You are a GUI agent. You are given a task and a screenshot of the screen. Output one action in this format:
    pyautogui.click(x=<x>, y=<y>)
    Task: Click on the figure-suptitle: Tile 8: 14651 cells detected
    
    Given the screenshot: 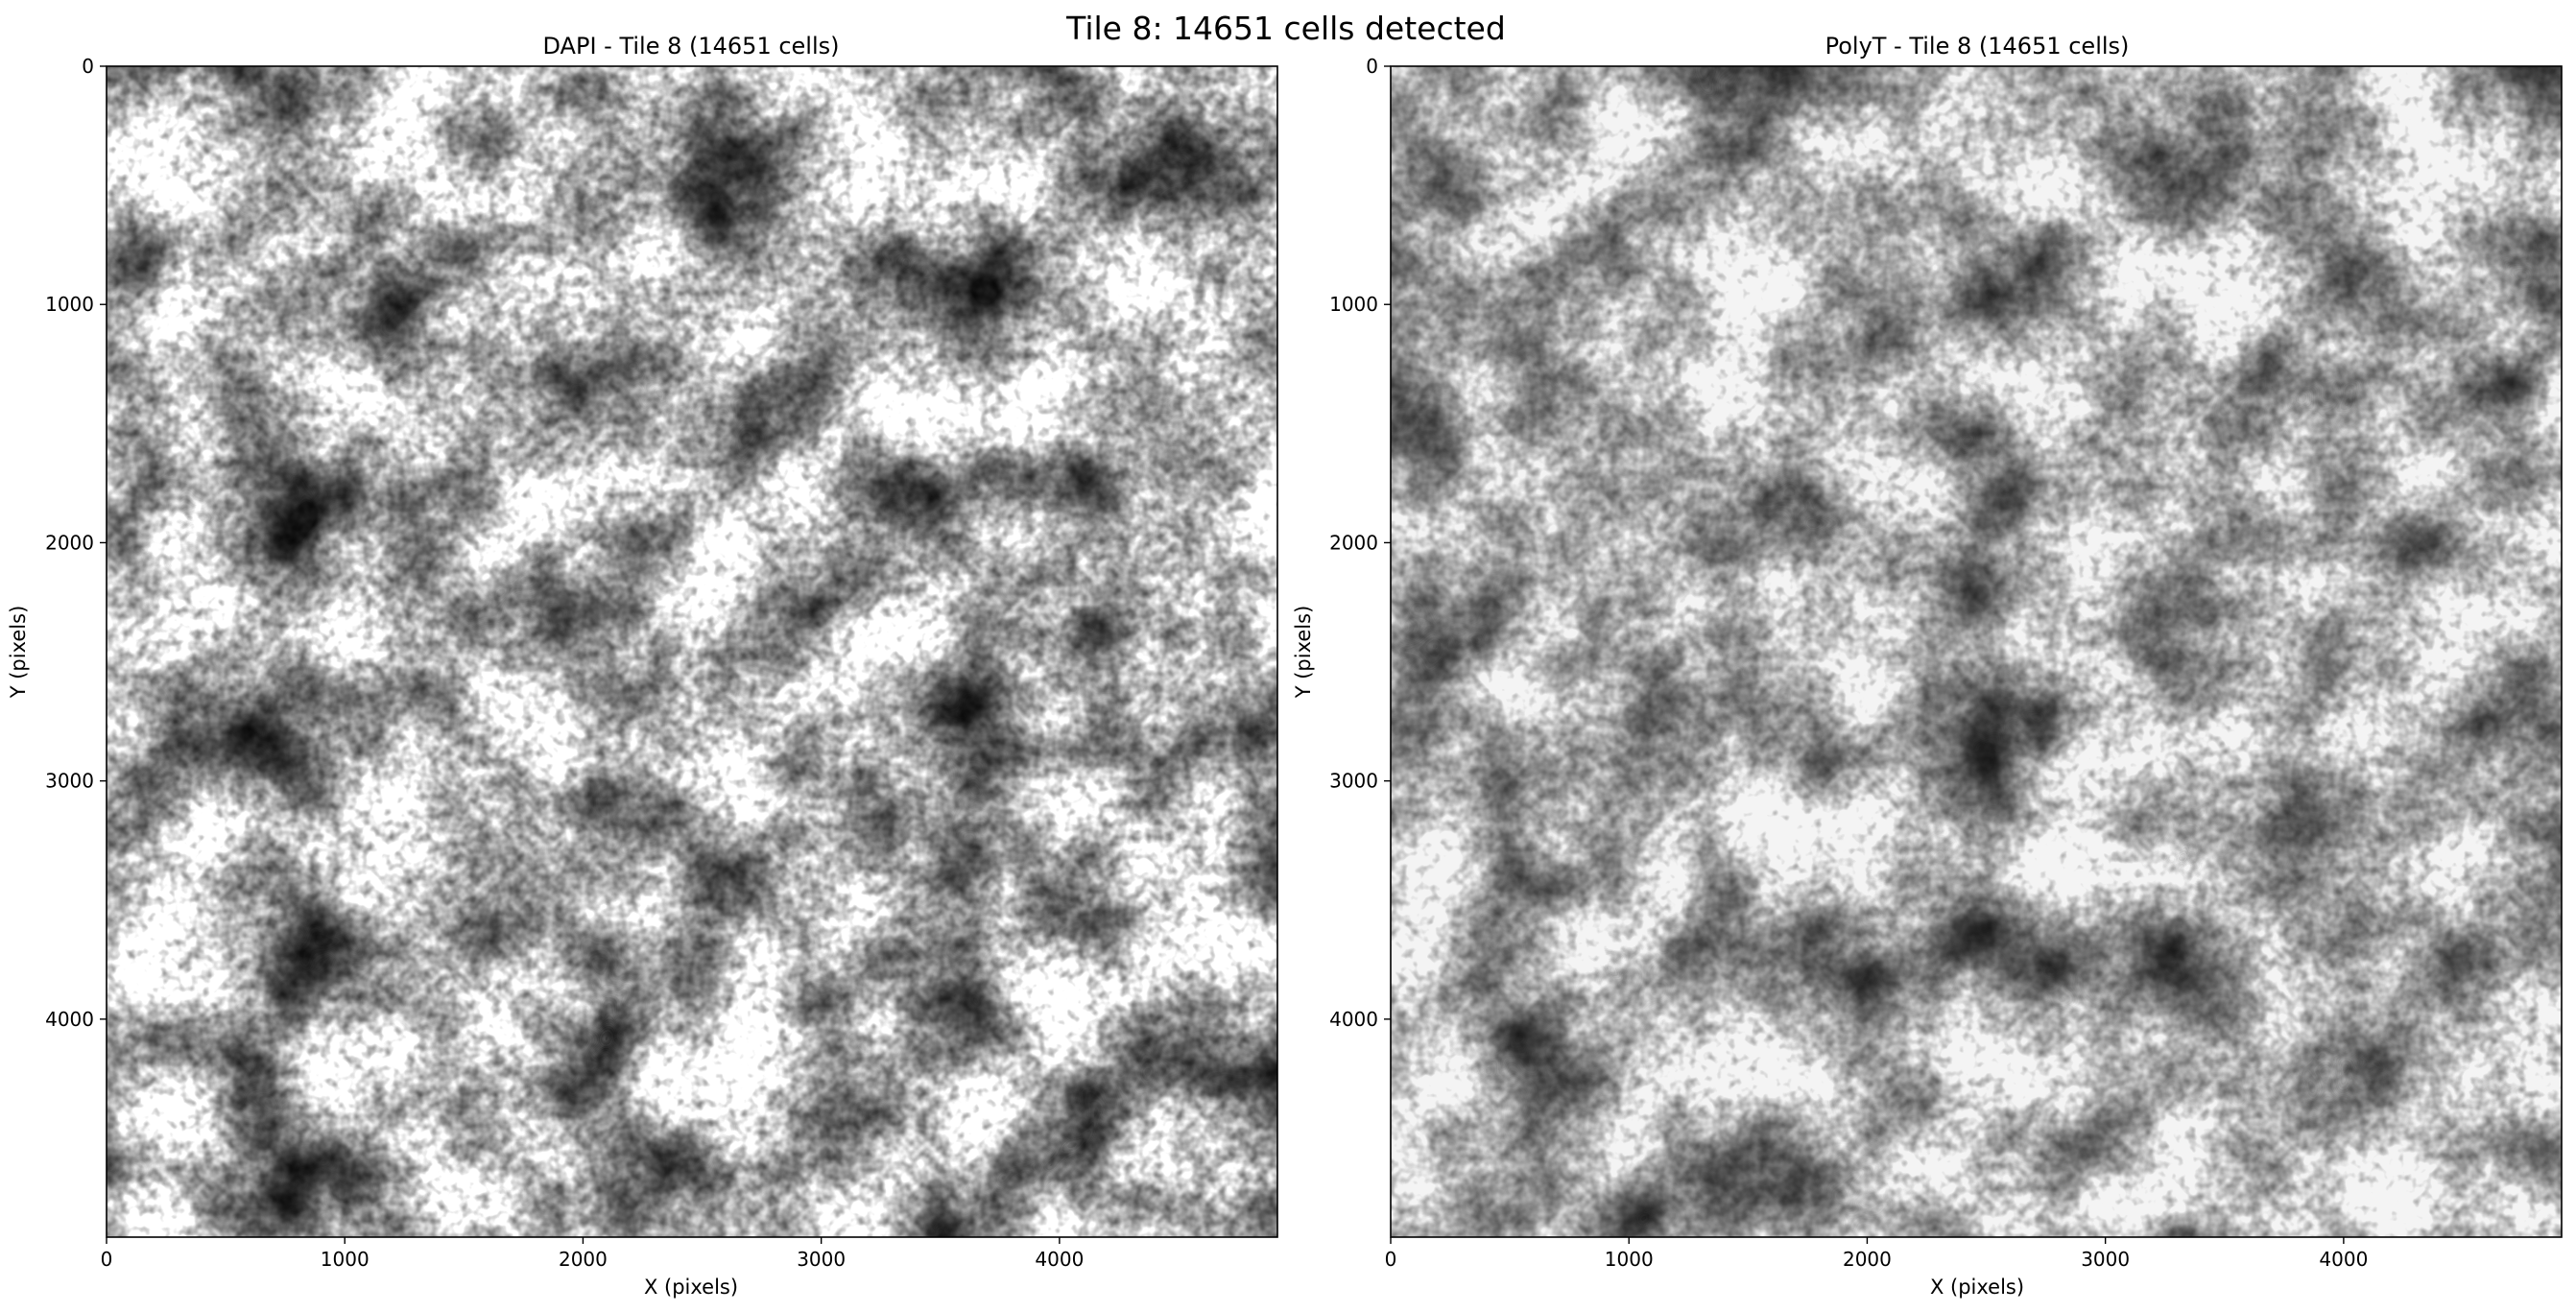 What is the action you would take?
    pyautogui.click(x=1285, y=28)
    